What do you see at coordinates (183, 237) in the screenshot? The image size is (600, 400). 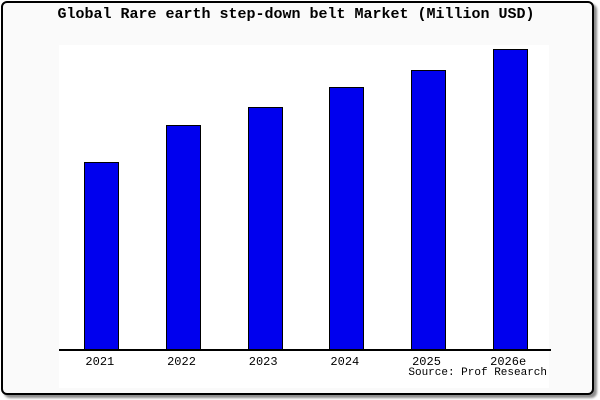 I see `bar-2022` at bounding box center [183, 237].